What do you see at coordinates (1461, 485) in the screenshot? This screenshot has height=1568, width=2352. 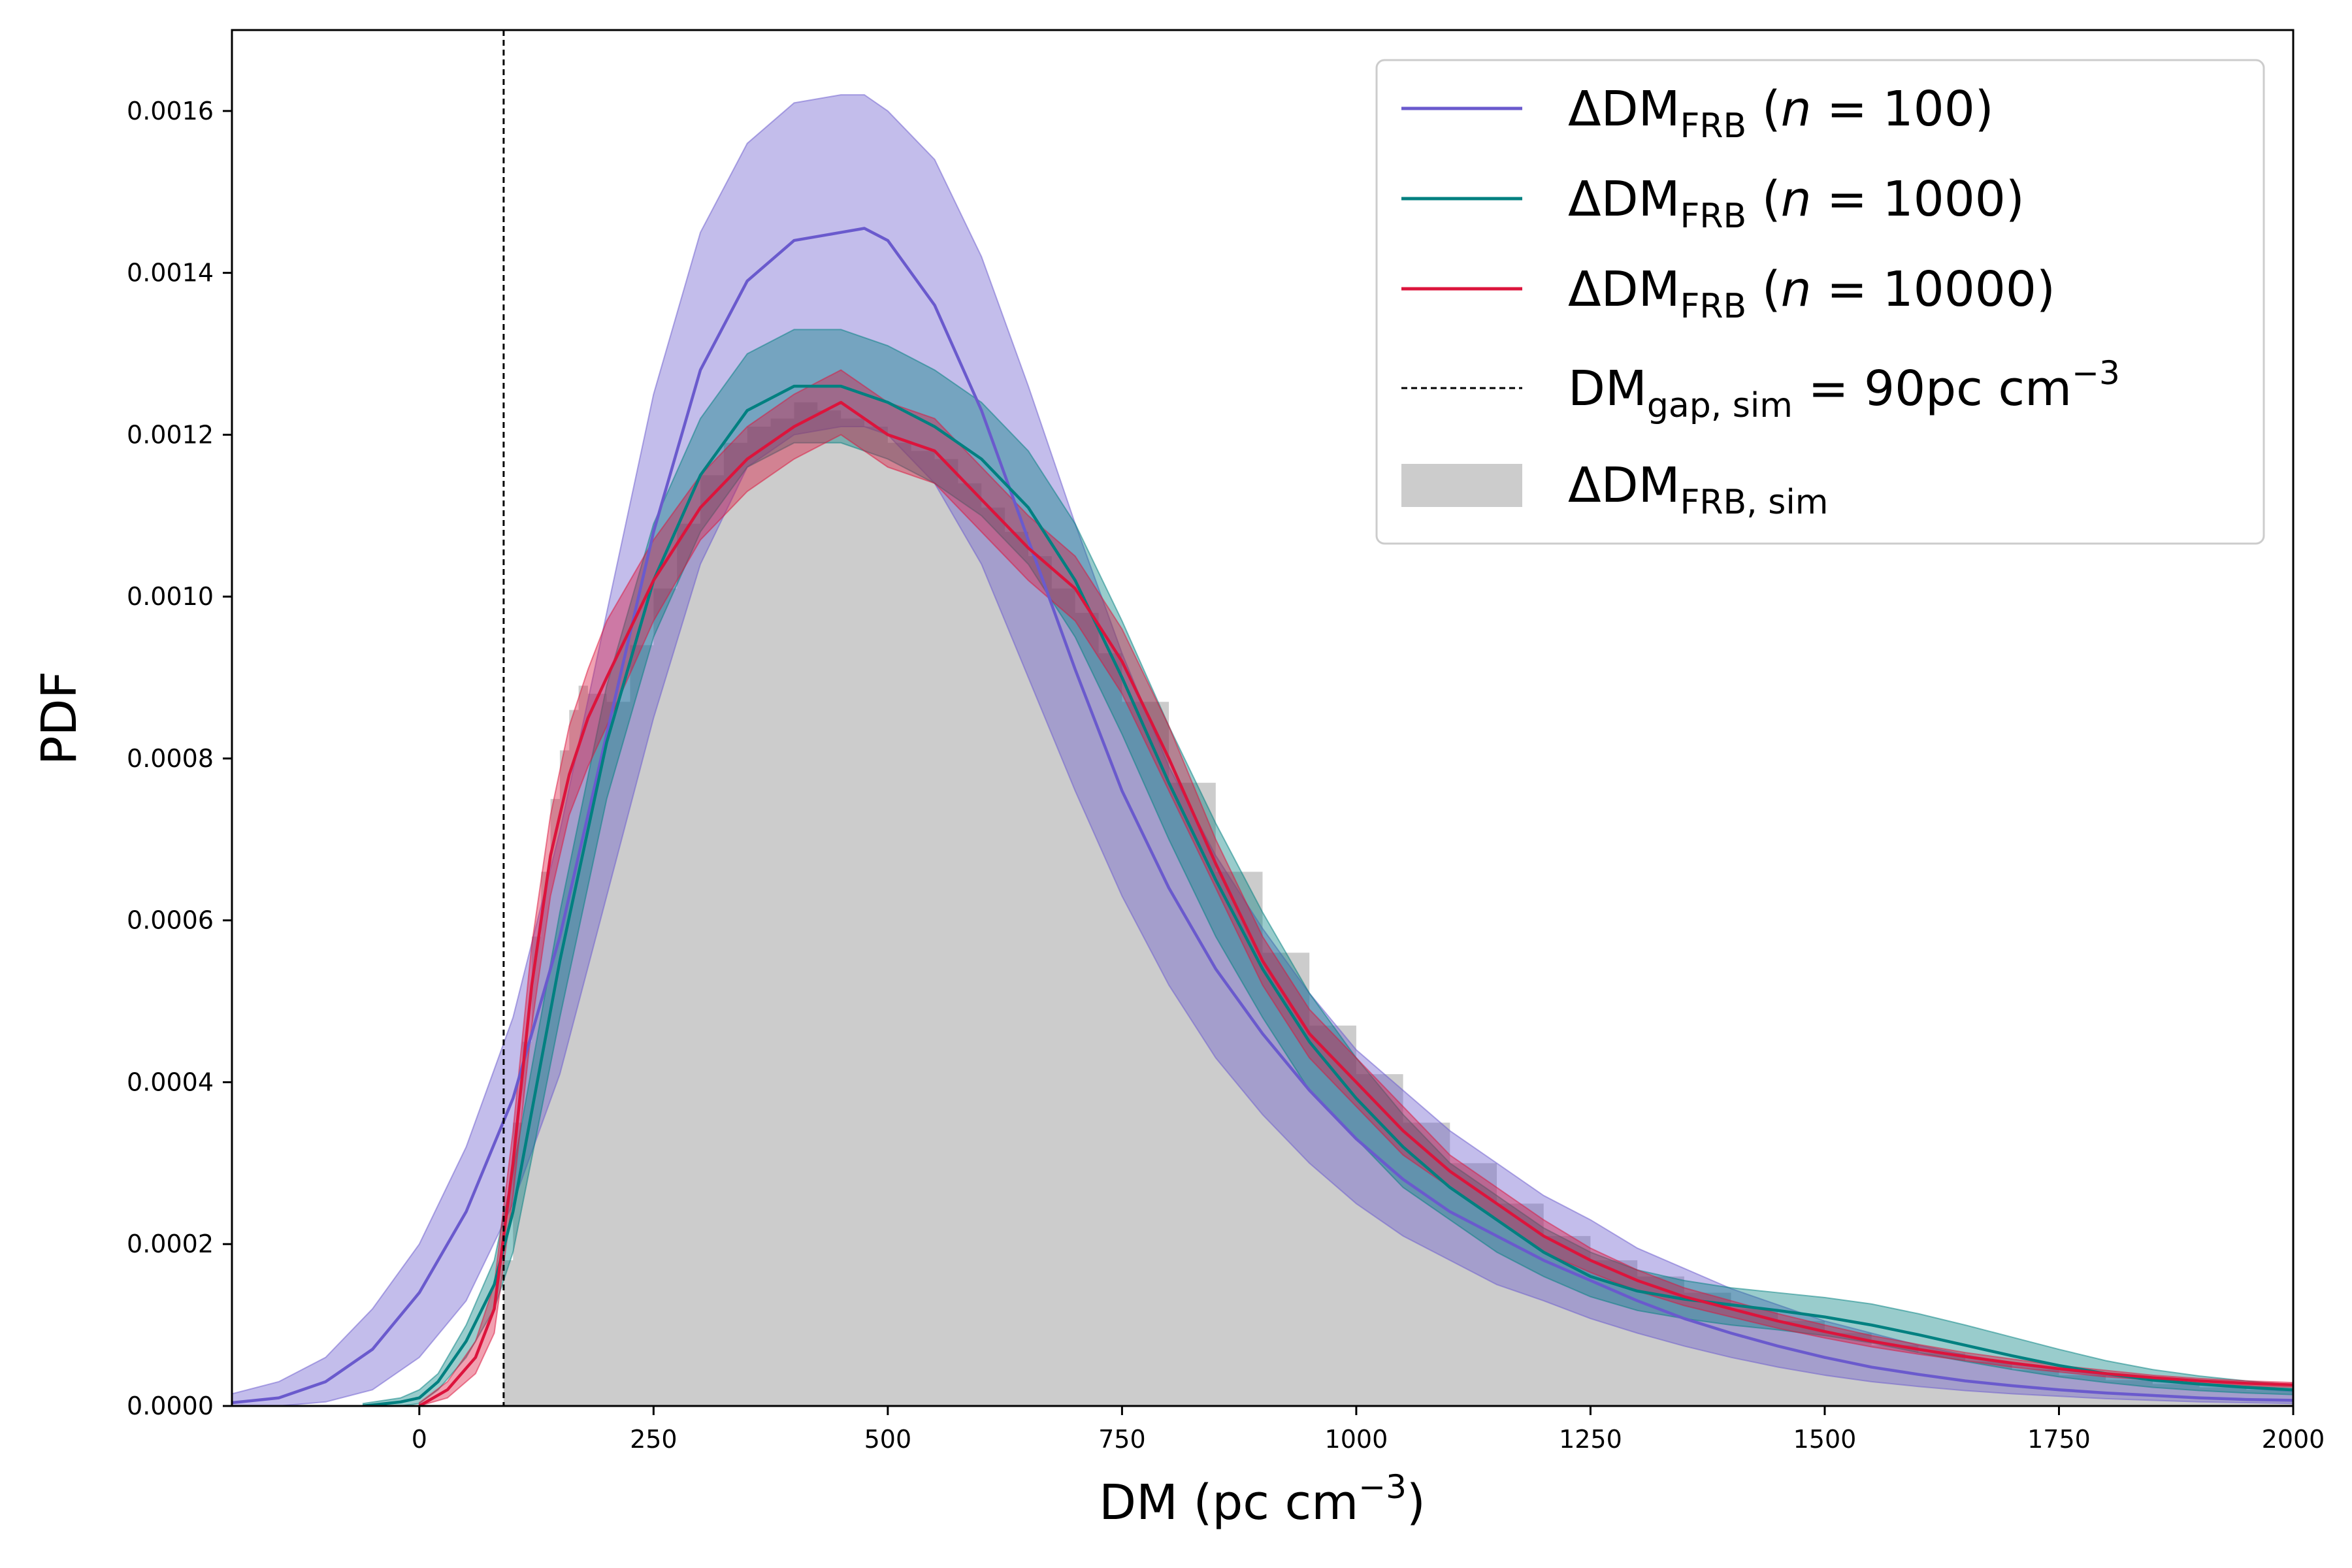 I see `legend-swatch-histogram` at bounding box center [1461, 485].